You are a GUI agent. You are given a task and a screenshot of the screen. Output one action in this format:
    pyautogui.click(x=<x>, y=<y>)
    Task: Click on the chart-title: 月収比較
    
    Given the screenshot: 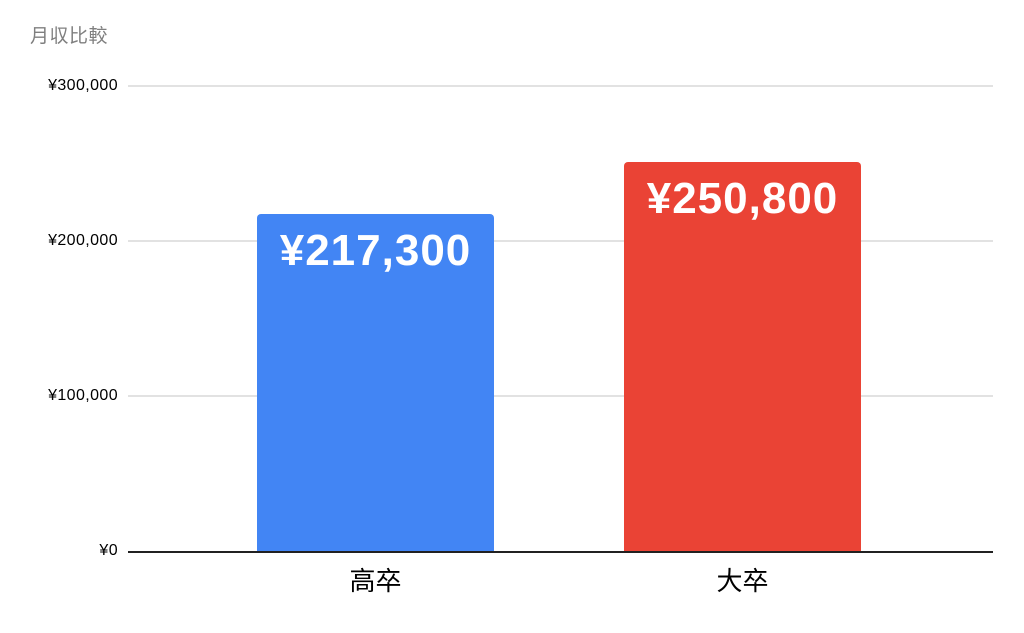 What is the action you would take?
    pyautogui.click(x=69, y=36)
    